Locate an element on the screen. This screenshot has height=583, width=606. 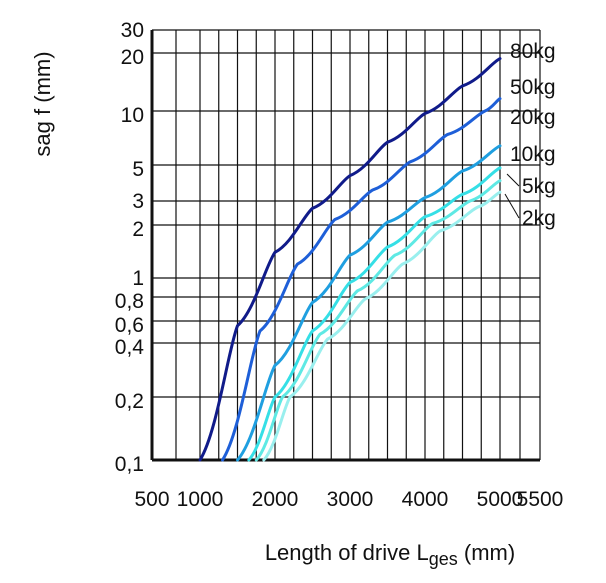
legend: 80kg 50kg 20kg 10kg 5kg 2kg is located at coordinates (530, 135).